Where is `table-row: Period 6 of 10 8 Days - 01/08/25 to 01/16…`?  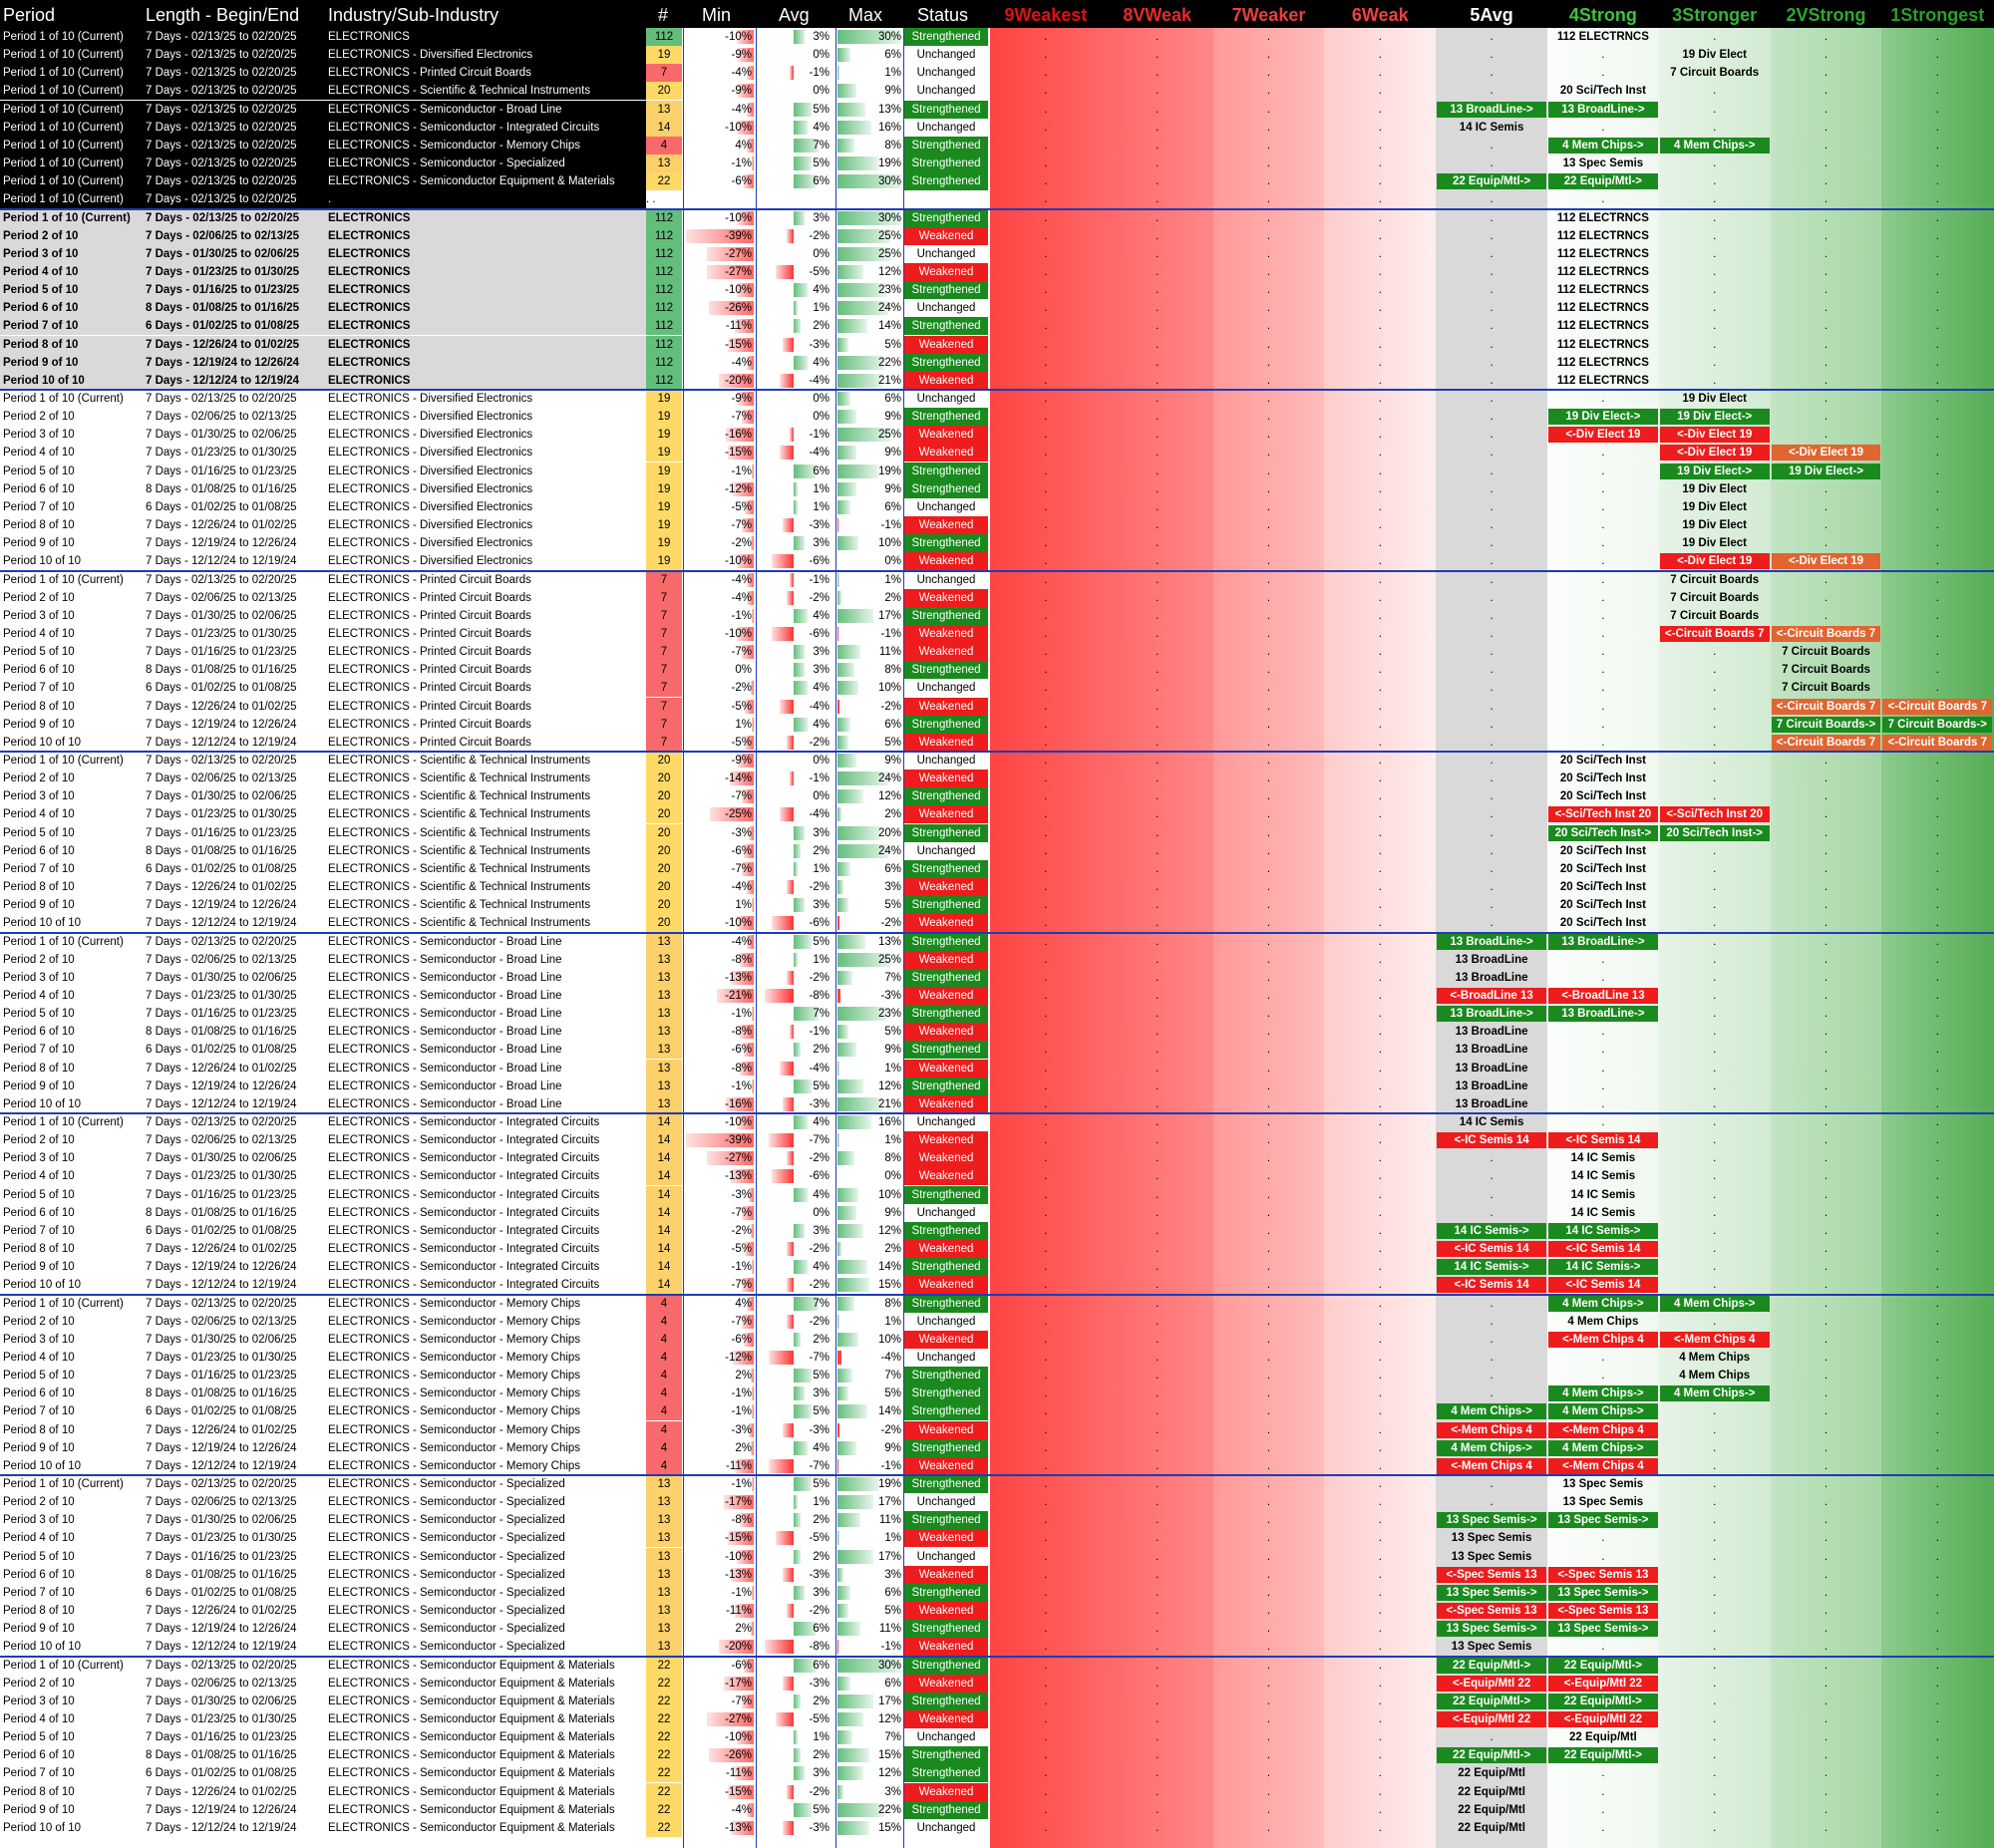 table-row: Period 6 of 10 8 Days - 01/08/25 to 01/16… is located at coordinates (997, 1213).